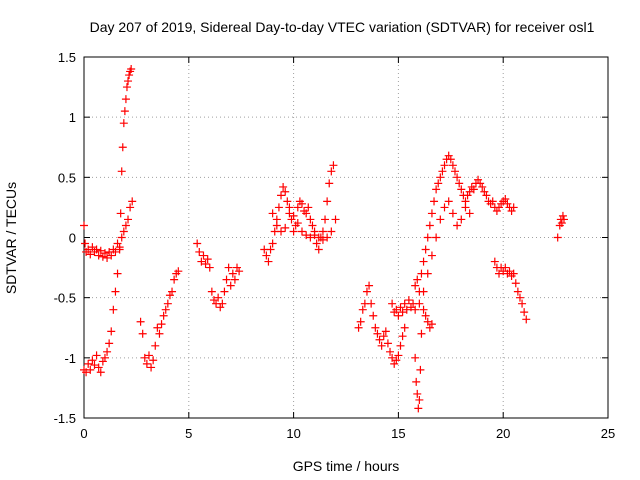  I want to click on y-tick-label: 1.5, so click(67, 57).